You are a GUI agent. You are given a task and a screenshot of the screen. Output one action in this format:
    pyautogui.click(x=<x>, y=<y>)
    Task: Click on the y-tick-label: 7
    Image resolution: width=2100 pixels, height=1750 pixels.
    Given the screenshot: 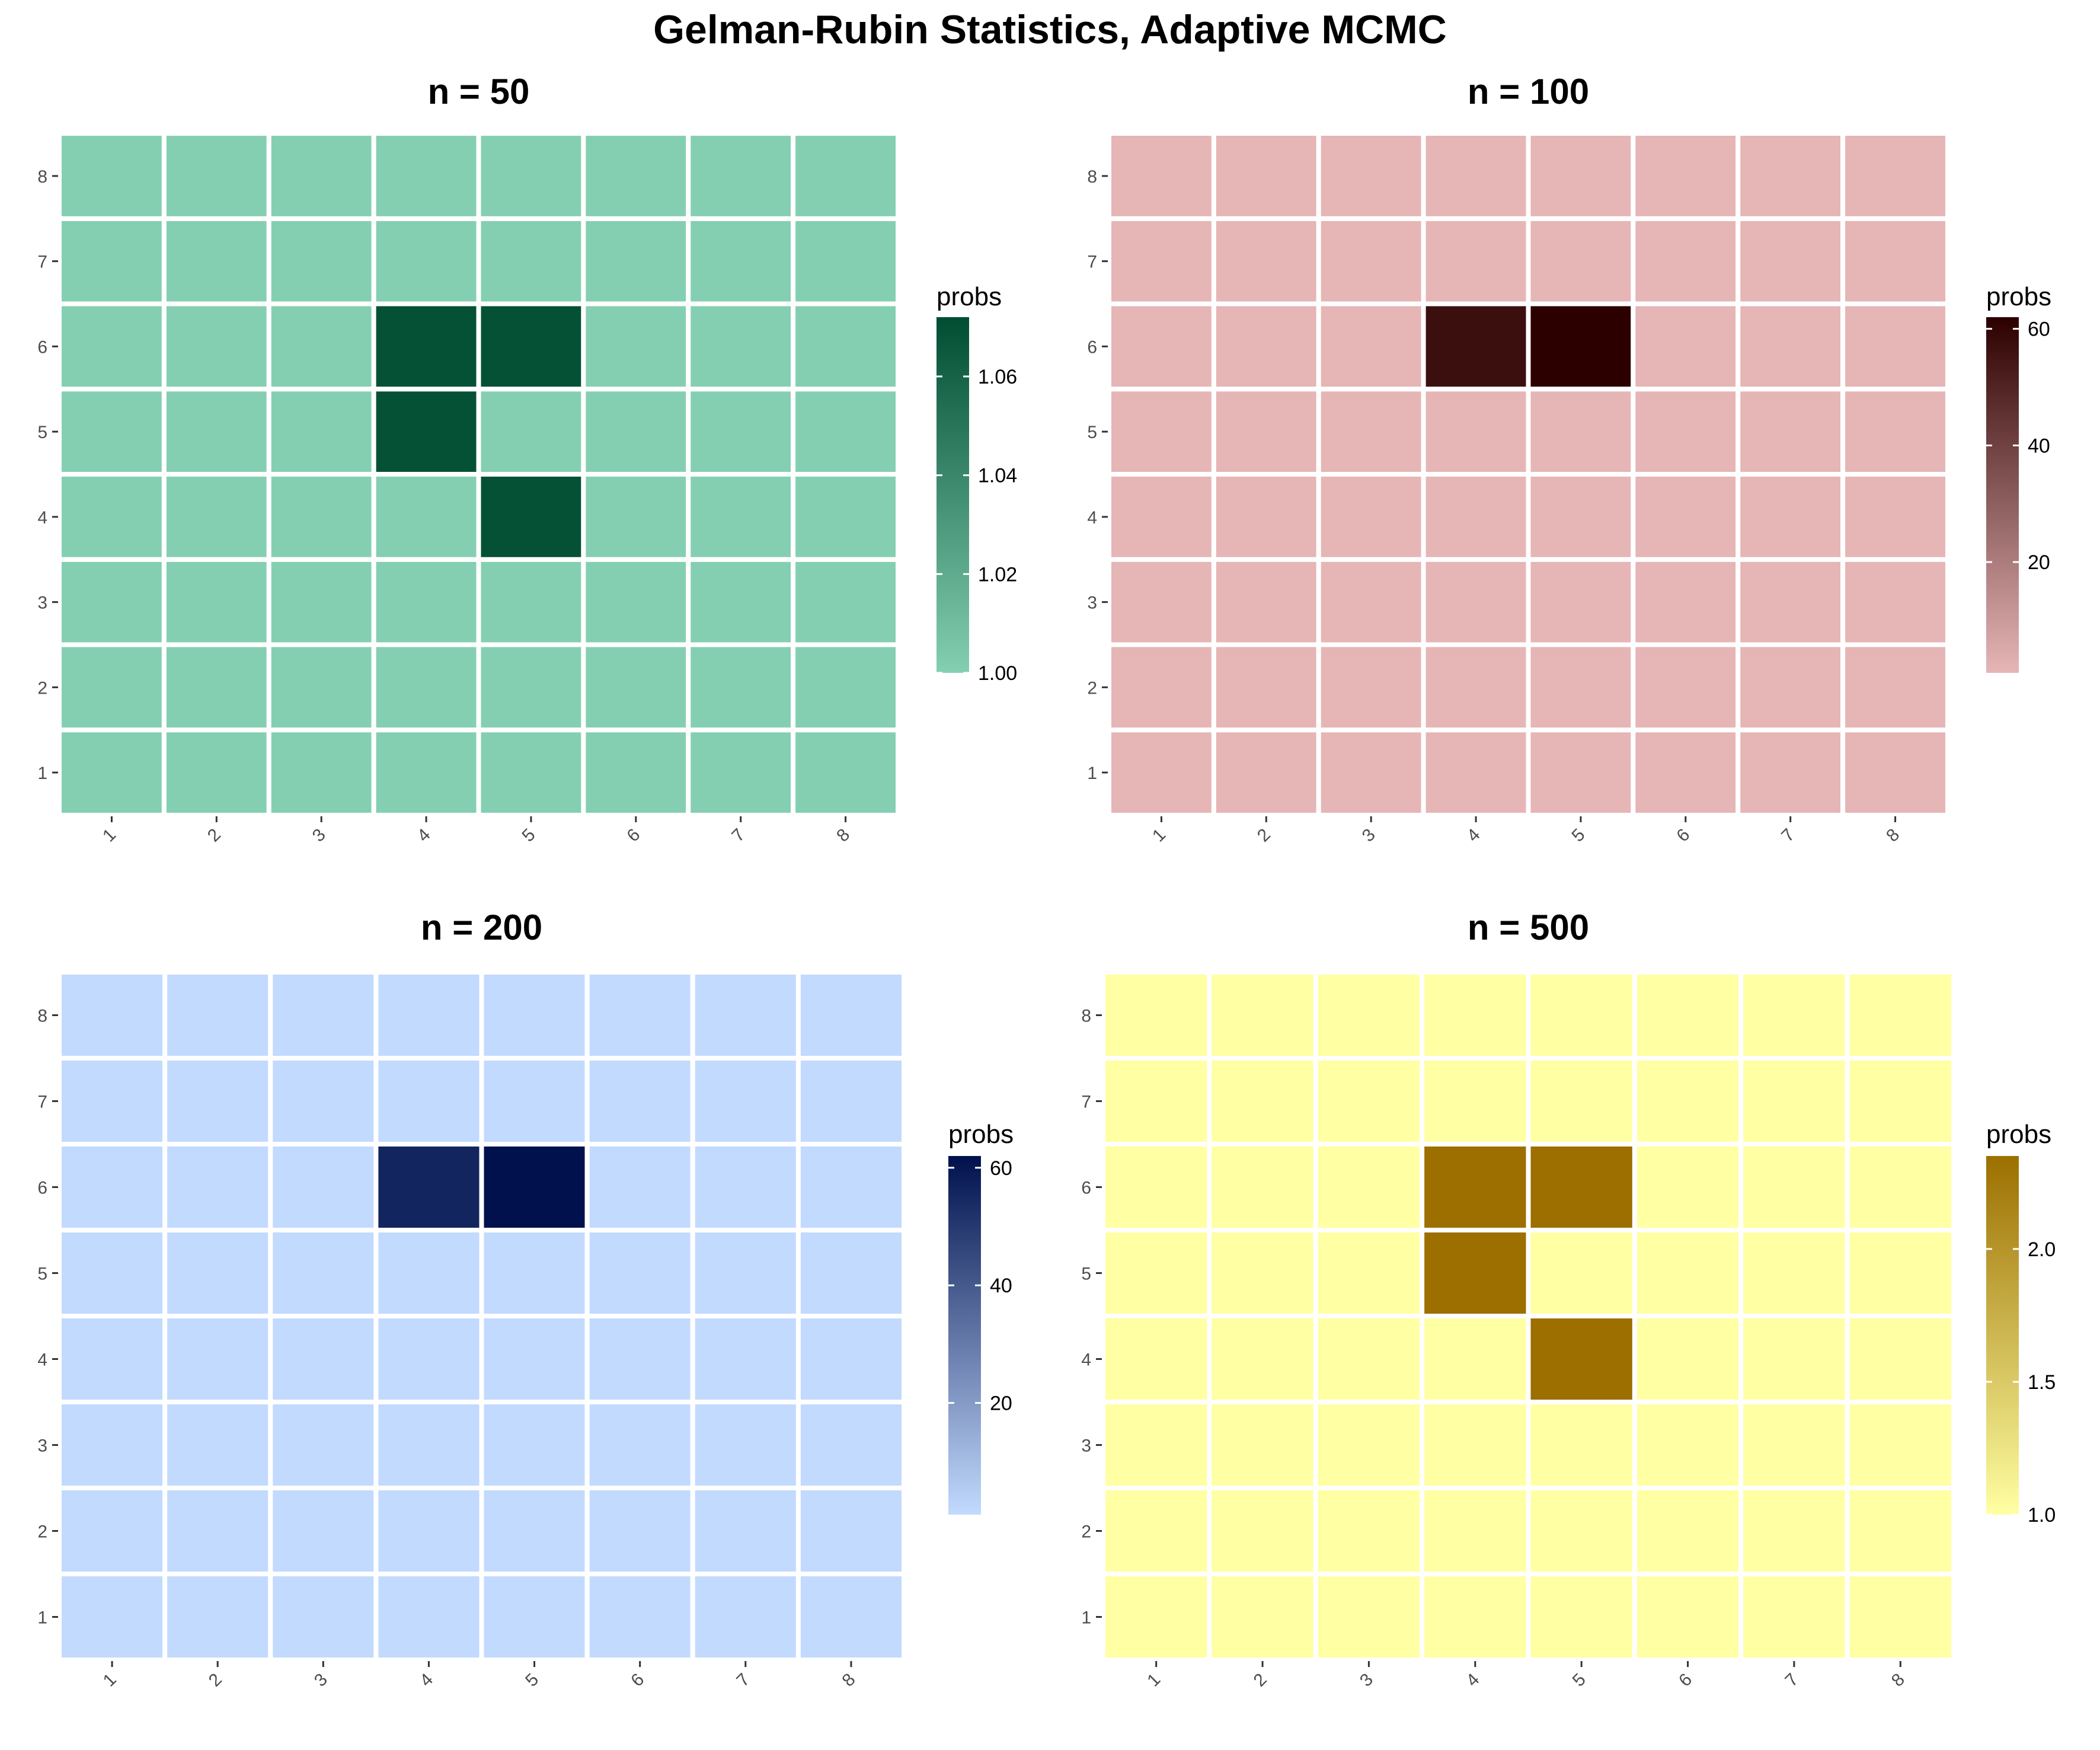 What is the action you would take?
    pyautogui.click(x=42, y=1102)
    